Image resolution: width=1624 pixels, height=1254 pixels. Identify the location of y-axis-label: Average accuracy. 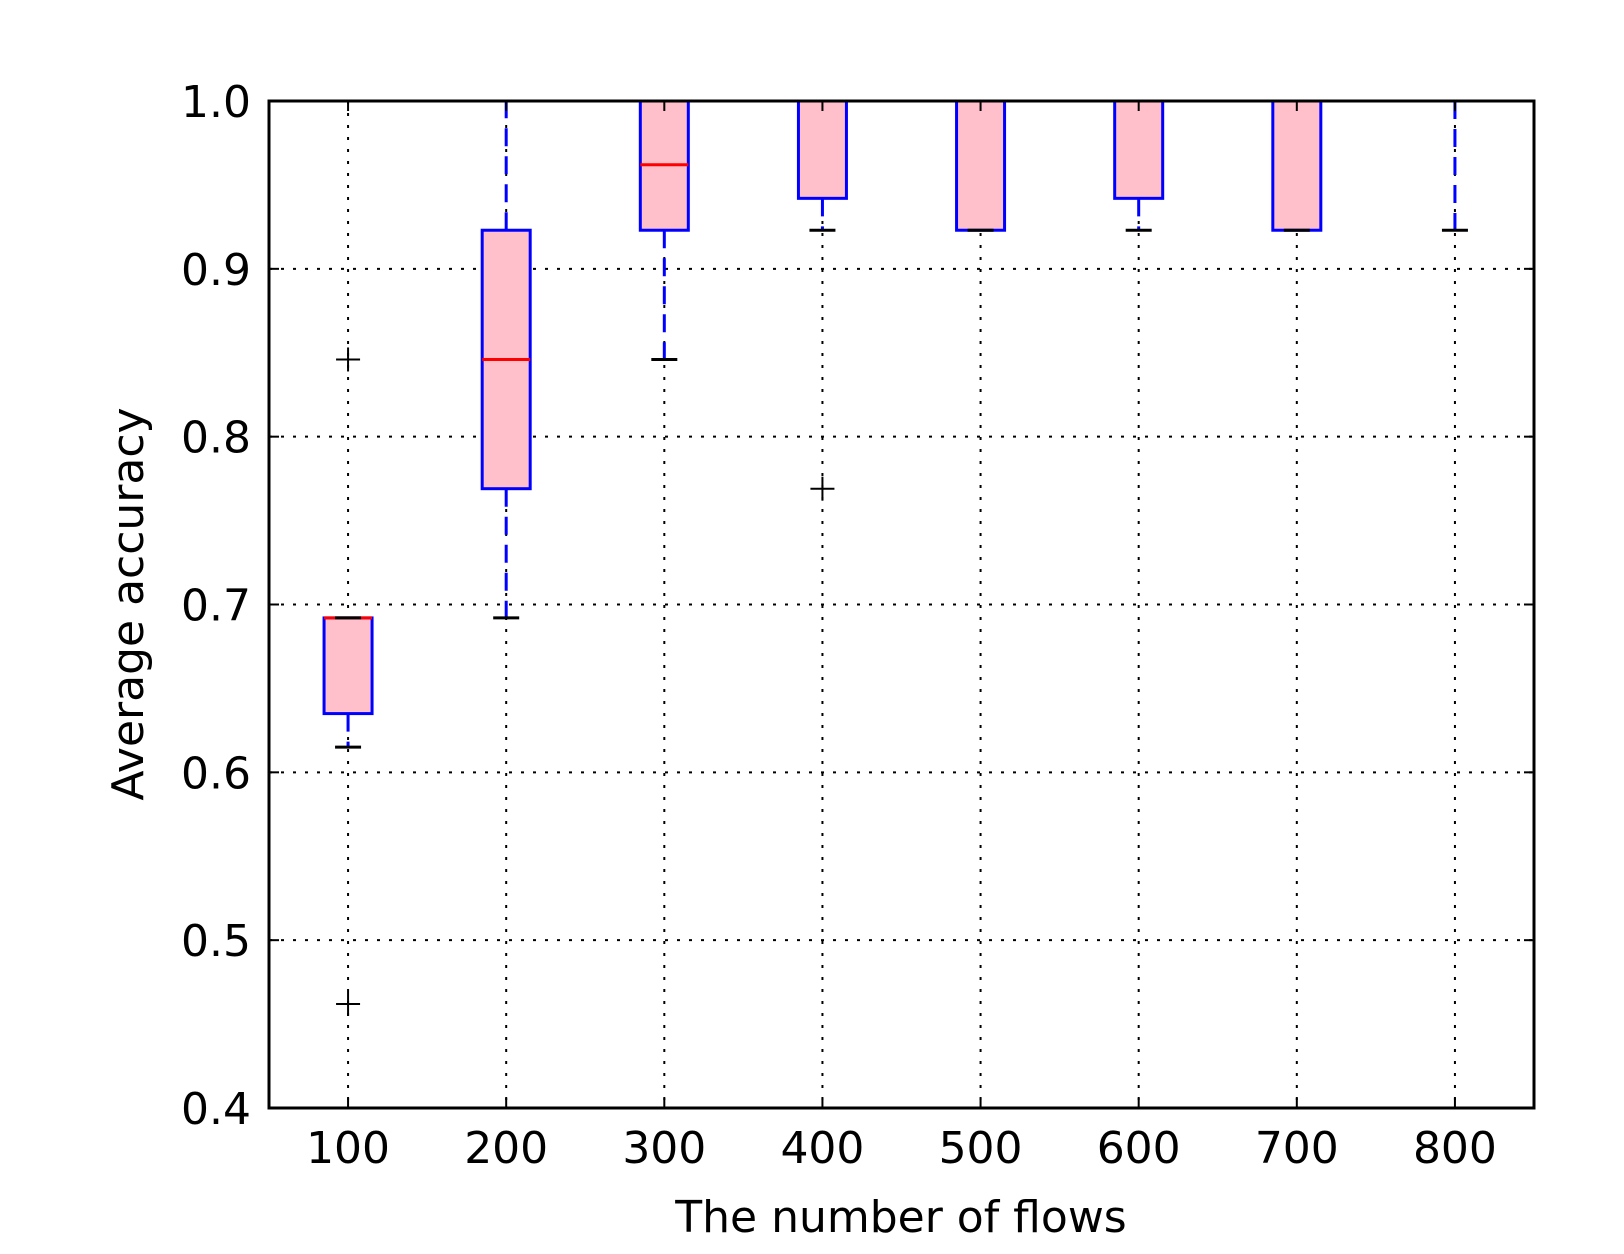
(128, 603).